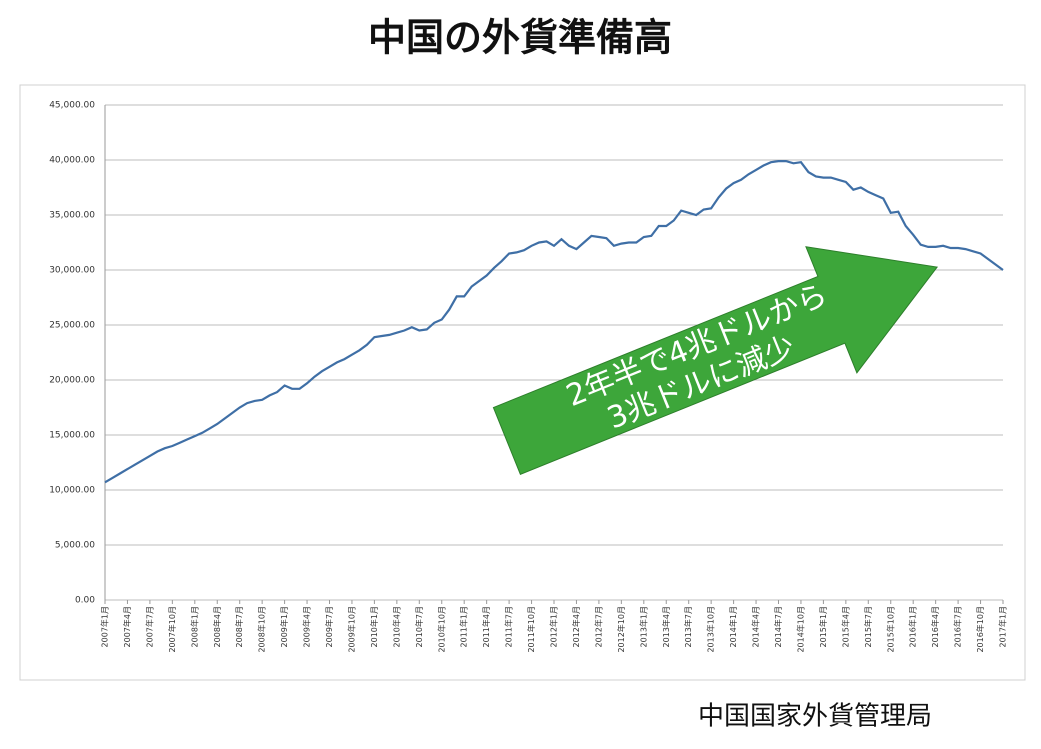  Describe the element at coordinates (441, 629) in the screenshot. I see `x-tick-label: 2010年10月` at that location.